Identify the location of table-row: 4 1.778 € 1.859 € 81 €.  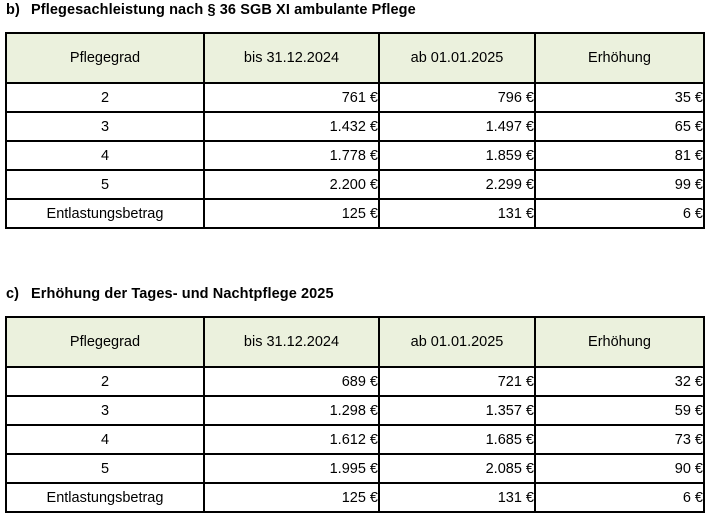
(355, 155).